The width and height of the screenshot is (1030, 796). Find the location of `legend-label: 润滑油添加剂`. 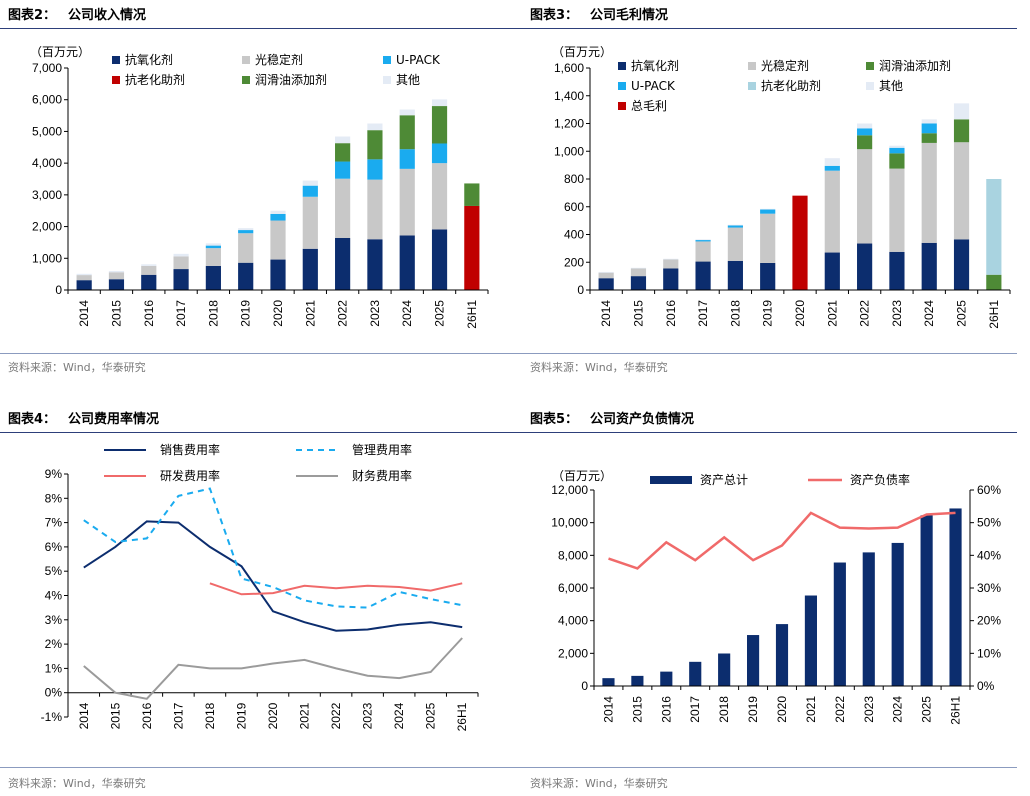

legend-label: 润滑油添加剂 is located at coordinates (291, 79).